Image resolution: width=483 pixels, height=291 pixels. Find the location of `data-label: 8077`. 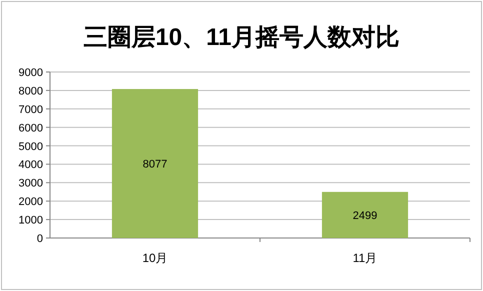

data-label: 8077 is located at coordinates (155, 164).